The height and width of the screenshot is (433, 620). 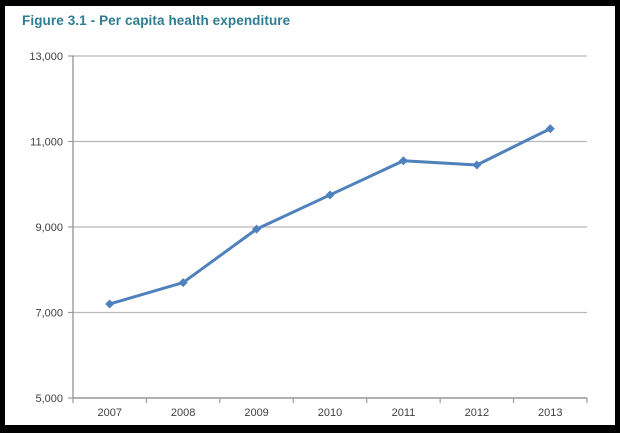 I want to click on x-tick-label: 2011, so click(x=404, y=413).